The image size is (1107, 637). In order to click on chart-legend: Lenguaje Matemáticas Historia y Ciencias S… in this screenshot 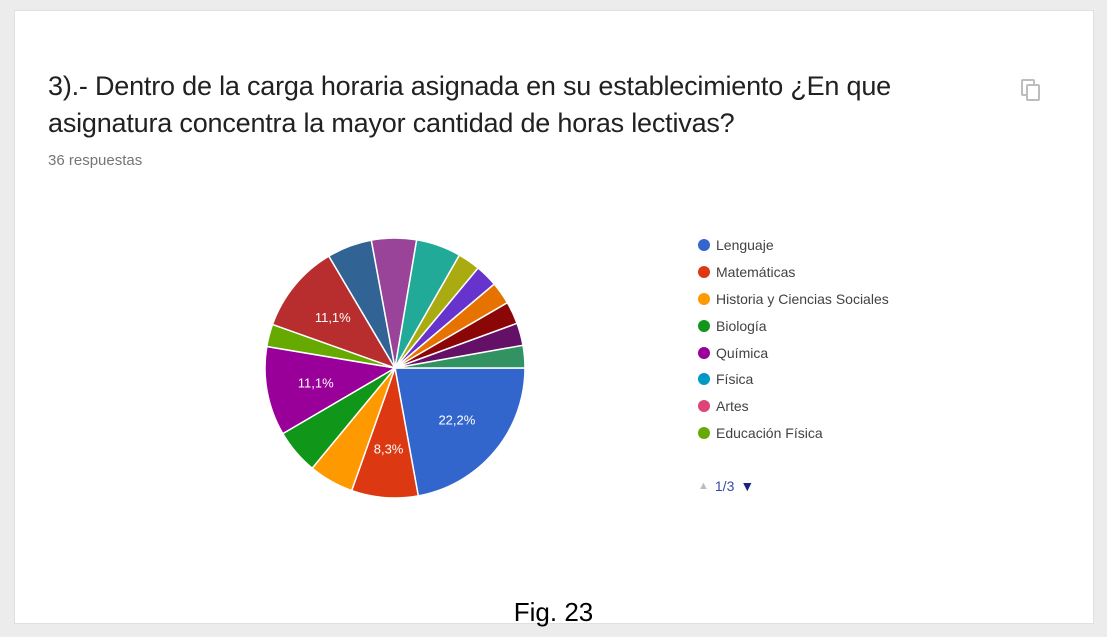, I will do `click(793, 339)`.